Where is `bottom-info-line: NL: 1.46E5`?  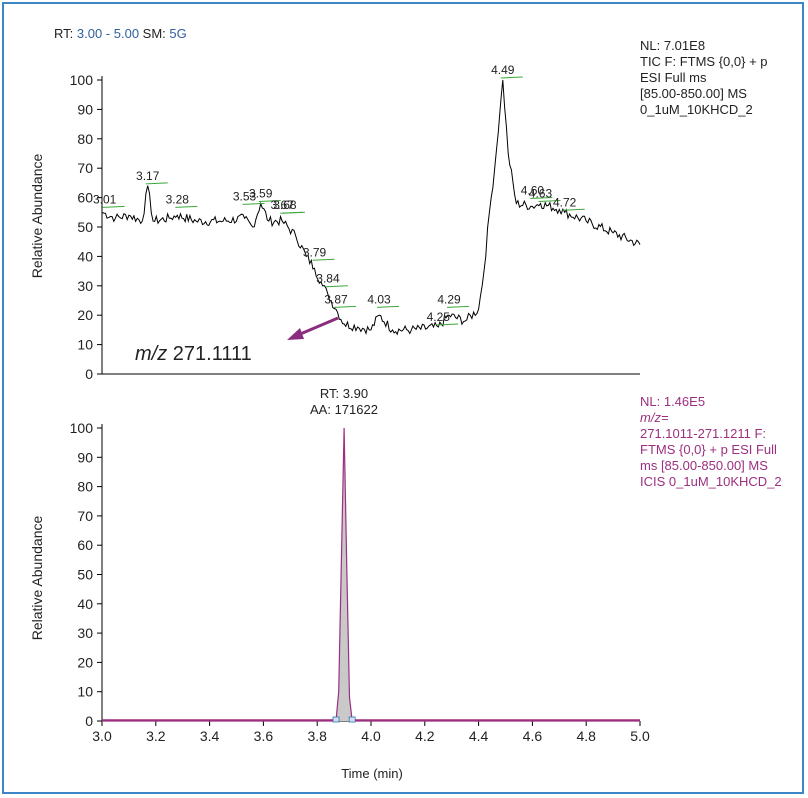
bottom-info-line: NL: 1.46E5 is located at coordinates (672, 401).